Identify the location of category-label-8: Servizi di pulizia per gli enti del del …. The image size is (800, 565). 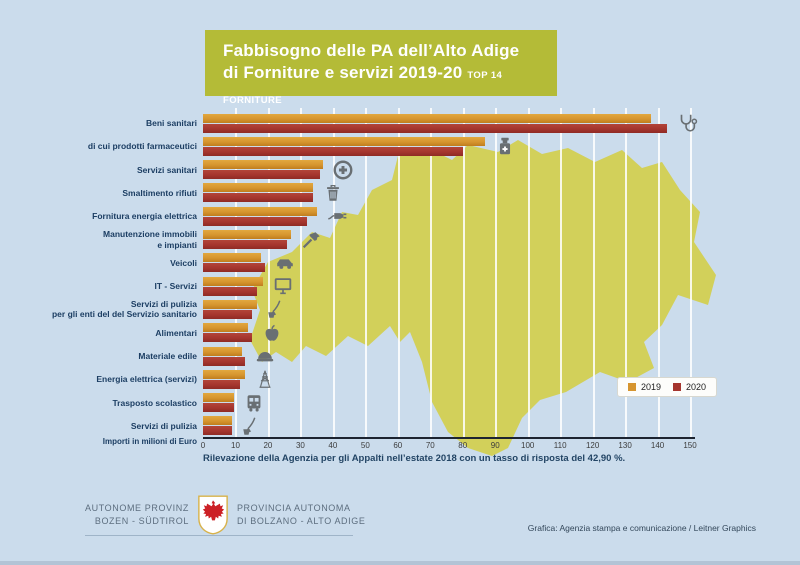
(124, 309).